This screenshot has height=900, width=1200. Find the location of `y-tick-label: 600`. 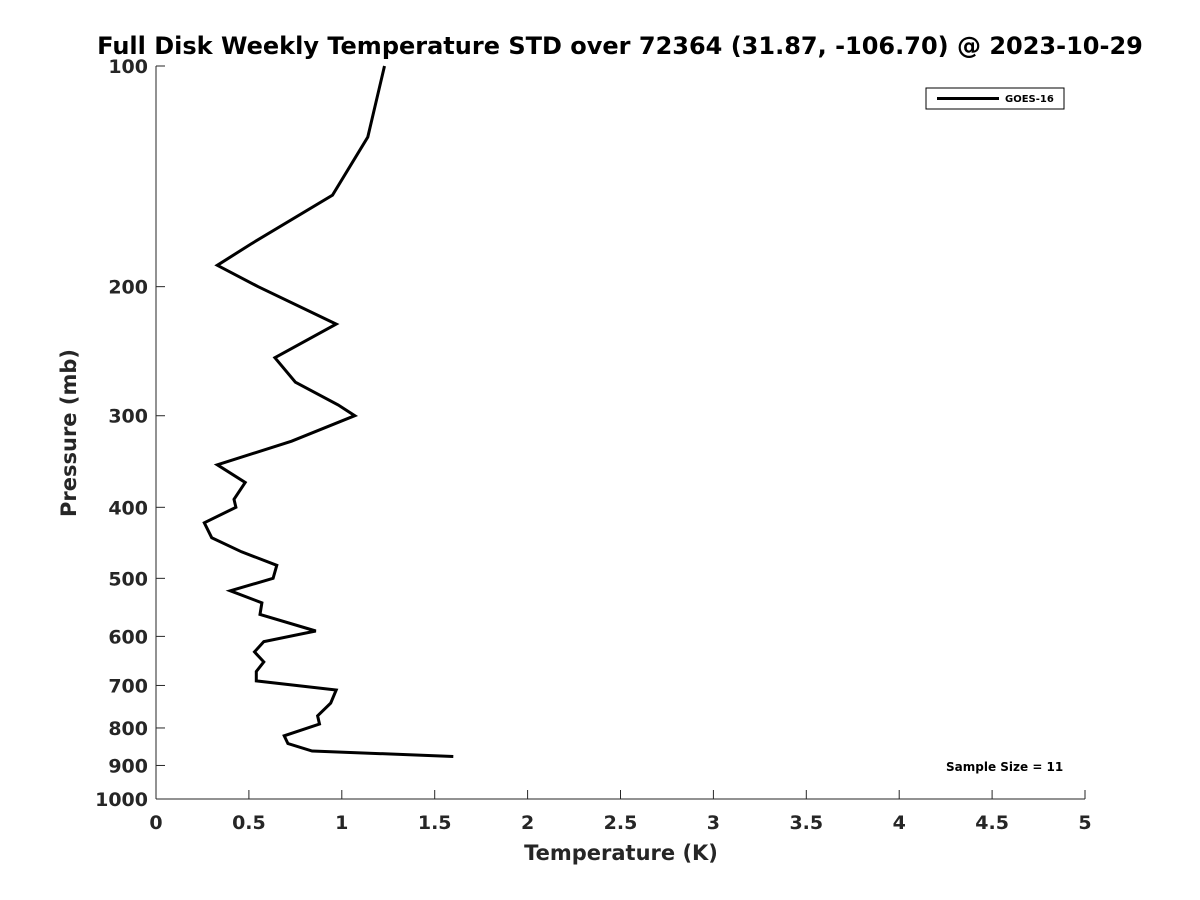

y-tick-label: 600 is located at coordinates (128, 637).